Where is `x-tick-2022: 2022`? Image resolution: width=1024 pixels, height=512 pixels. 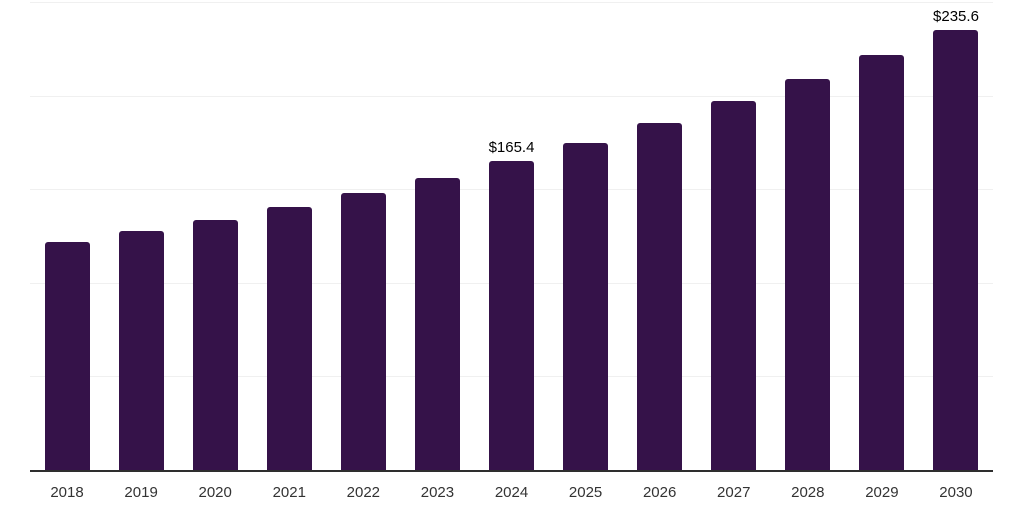
x-tick-2022: 2022 is located at coordinates (363, 492).